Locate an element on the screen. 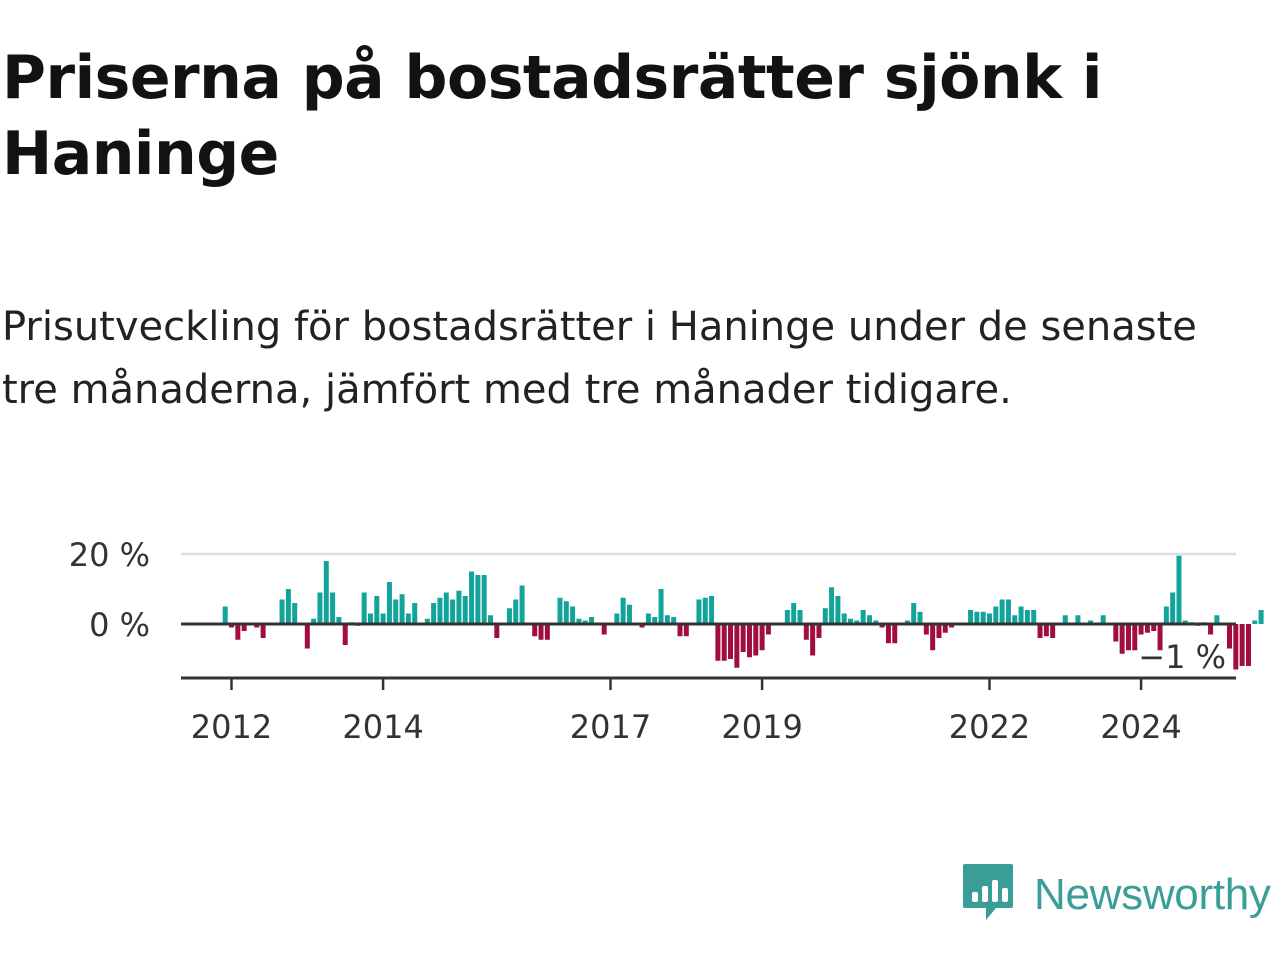 The image size is (1280, 960). x-tick-label: 2022 is located at coordinates (989, 727).